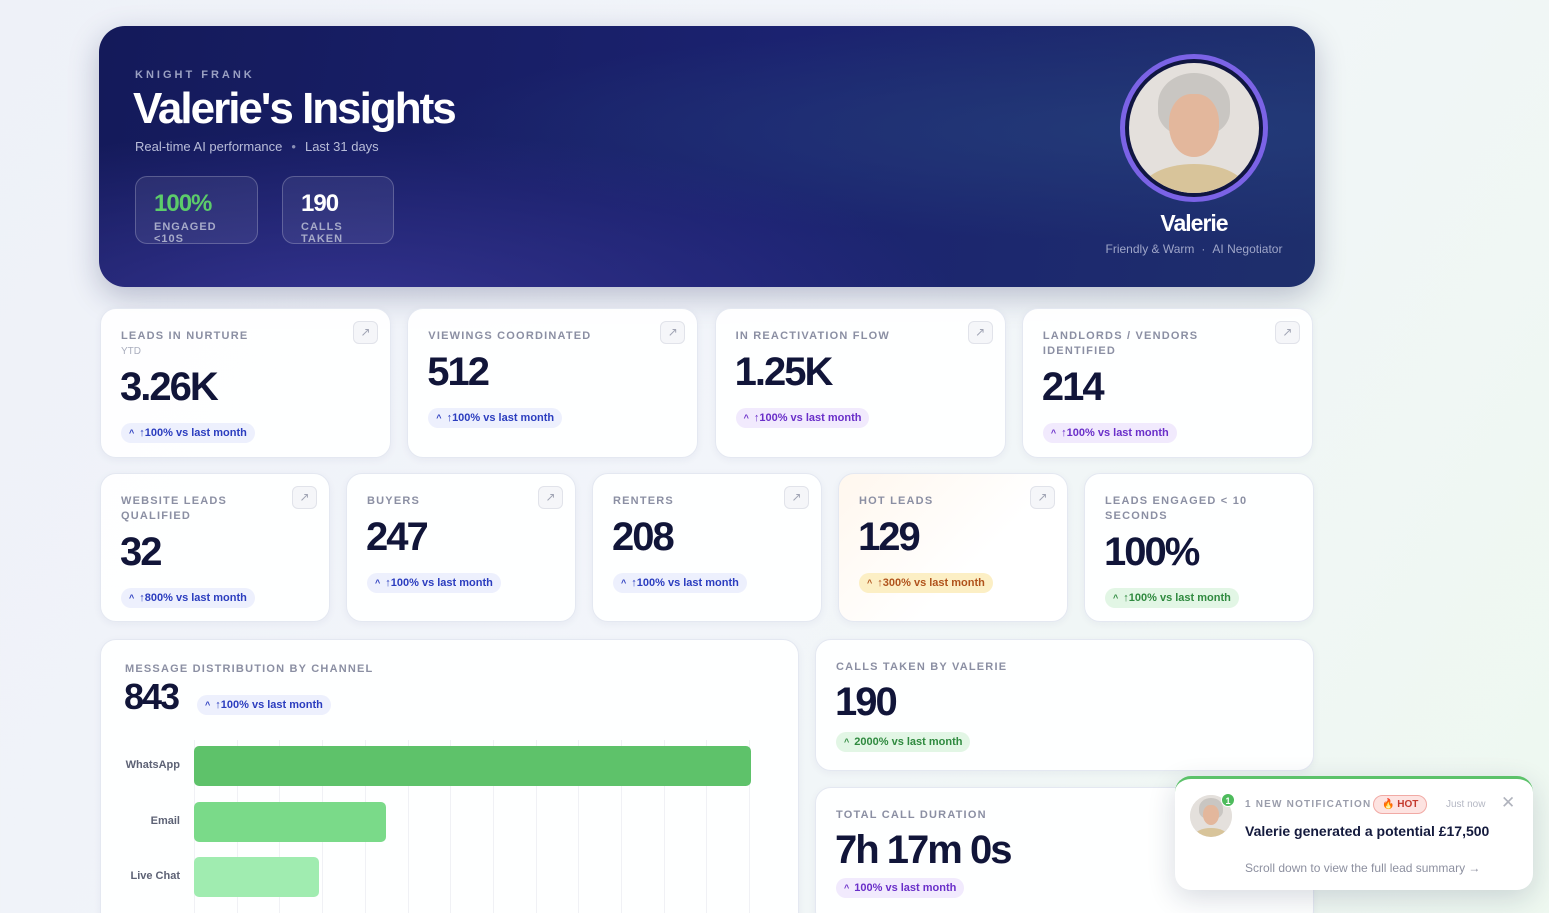 This screenshot has height=913, width=1549. What do you see at coordinates (458, 372) in the screenshot?
I see `card-value: 512` at bounding box center [458, 372].